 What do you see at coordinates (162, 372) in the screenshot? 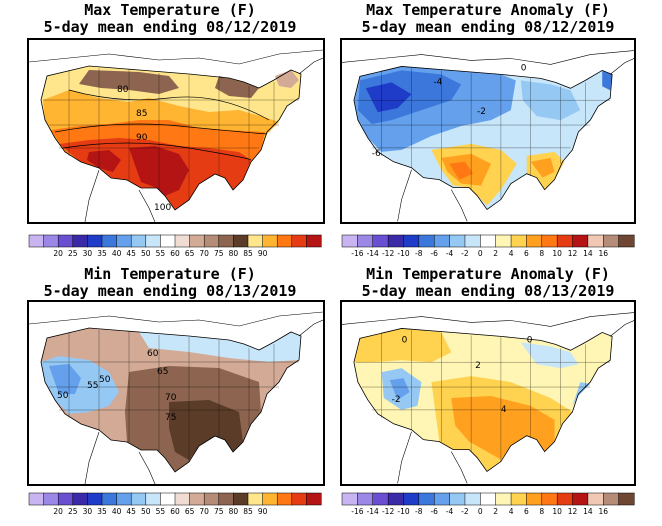
I see `map-label: 65` at bounding box center [162, 372].